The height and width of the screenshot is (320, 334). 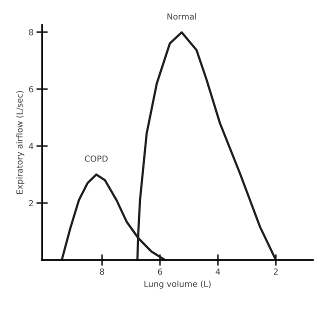 I want to click on series-label: Normal, so click(x=181, y=16).